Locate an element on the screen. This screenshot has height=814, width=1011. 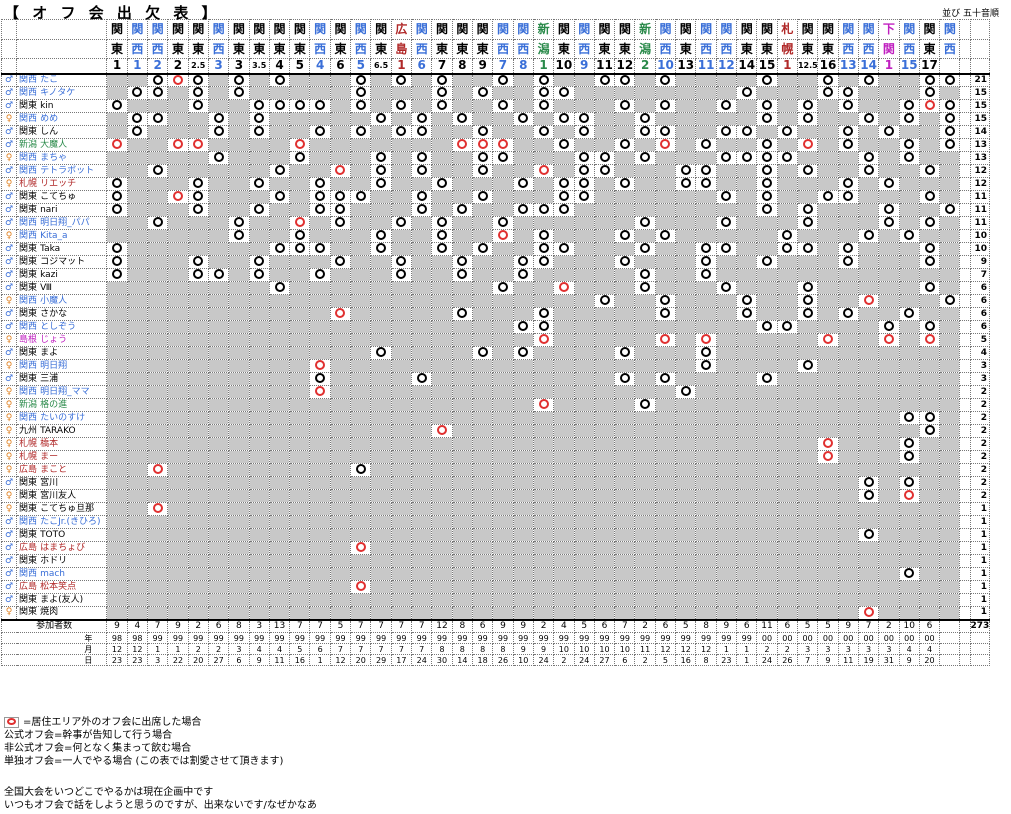
member-total: 21 is located at coordinates (980, 80).